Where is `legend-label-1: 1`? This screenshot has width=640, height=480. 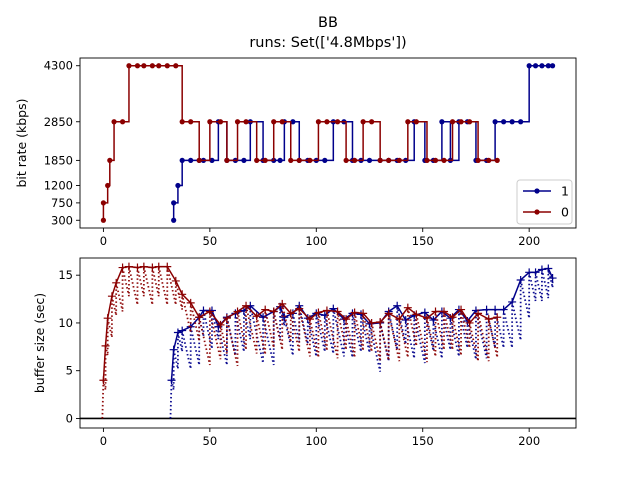
legend-label-1: 1 is located at coordinates (565, 191).